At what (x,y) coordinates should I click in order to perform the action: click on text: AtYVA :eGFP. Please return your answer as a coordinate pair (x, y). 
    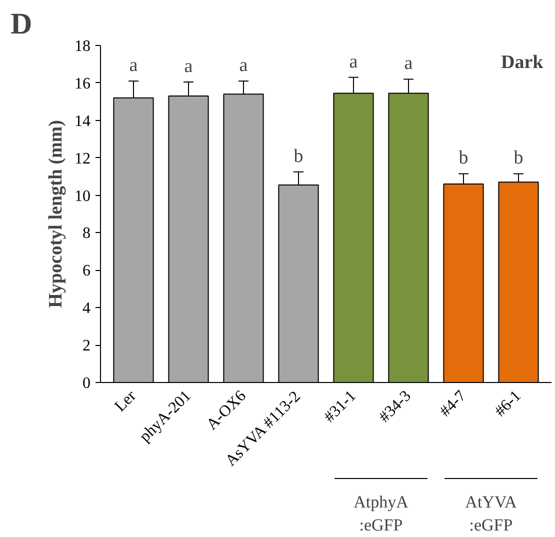
    Looking at the image, I should click on (491, 513).